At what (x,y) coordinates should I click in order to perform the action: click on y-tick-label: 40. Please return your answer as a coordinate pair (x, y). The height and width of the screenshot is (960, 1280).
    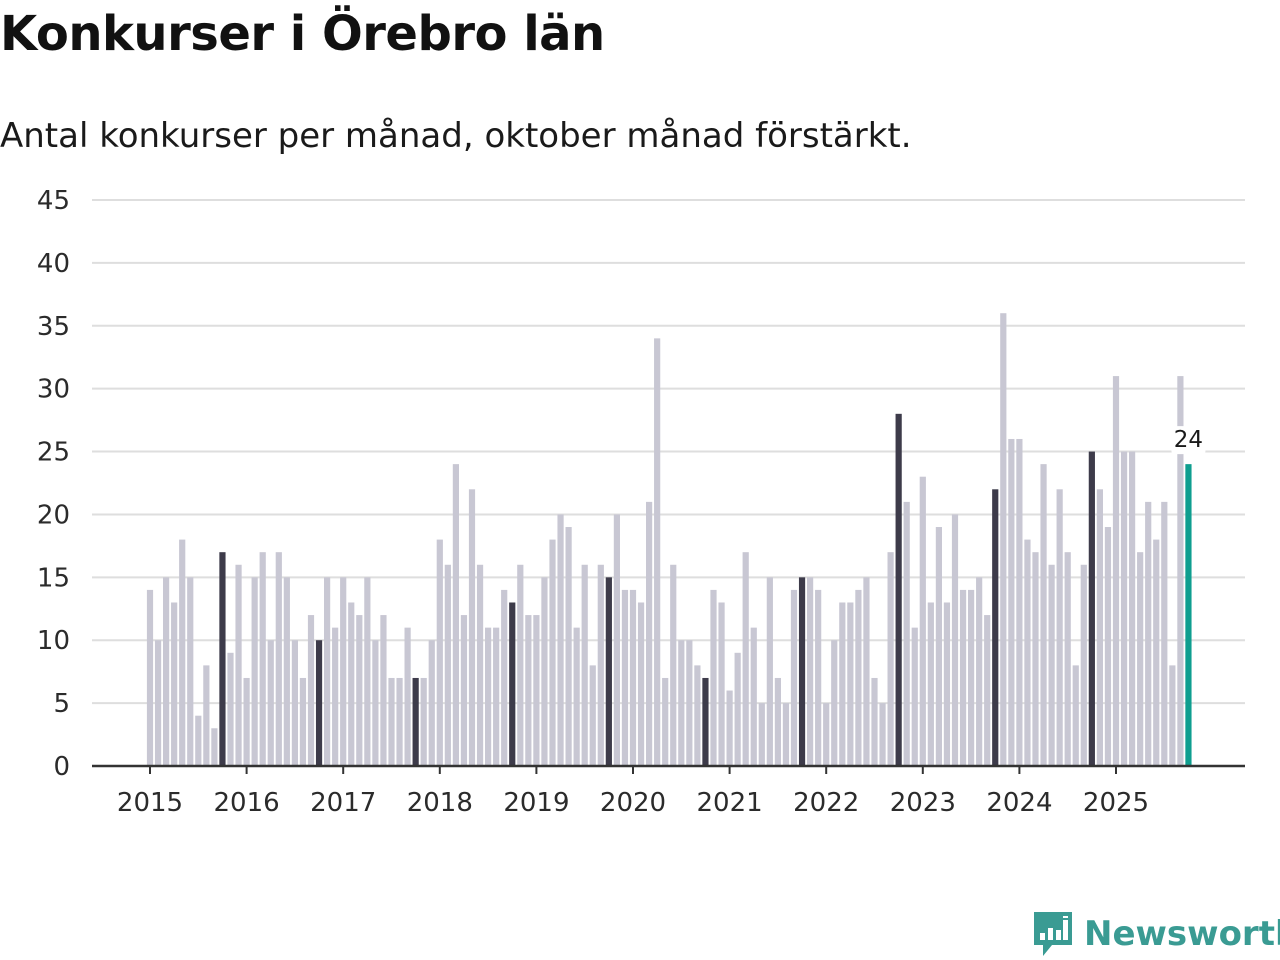
    Looking at the image, I should click on (53, 264).